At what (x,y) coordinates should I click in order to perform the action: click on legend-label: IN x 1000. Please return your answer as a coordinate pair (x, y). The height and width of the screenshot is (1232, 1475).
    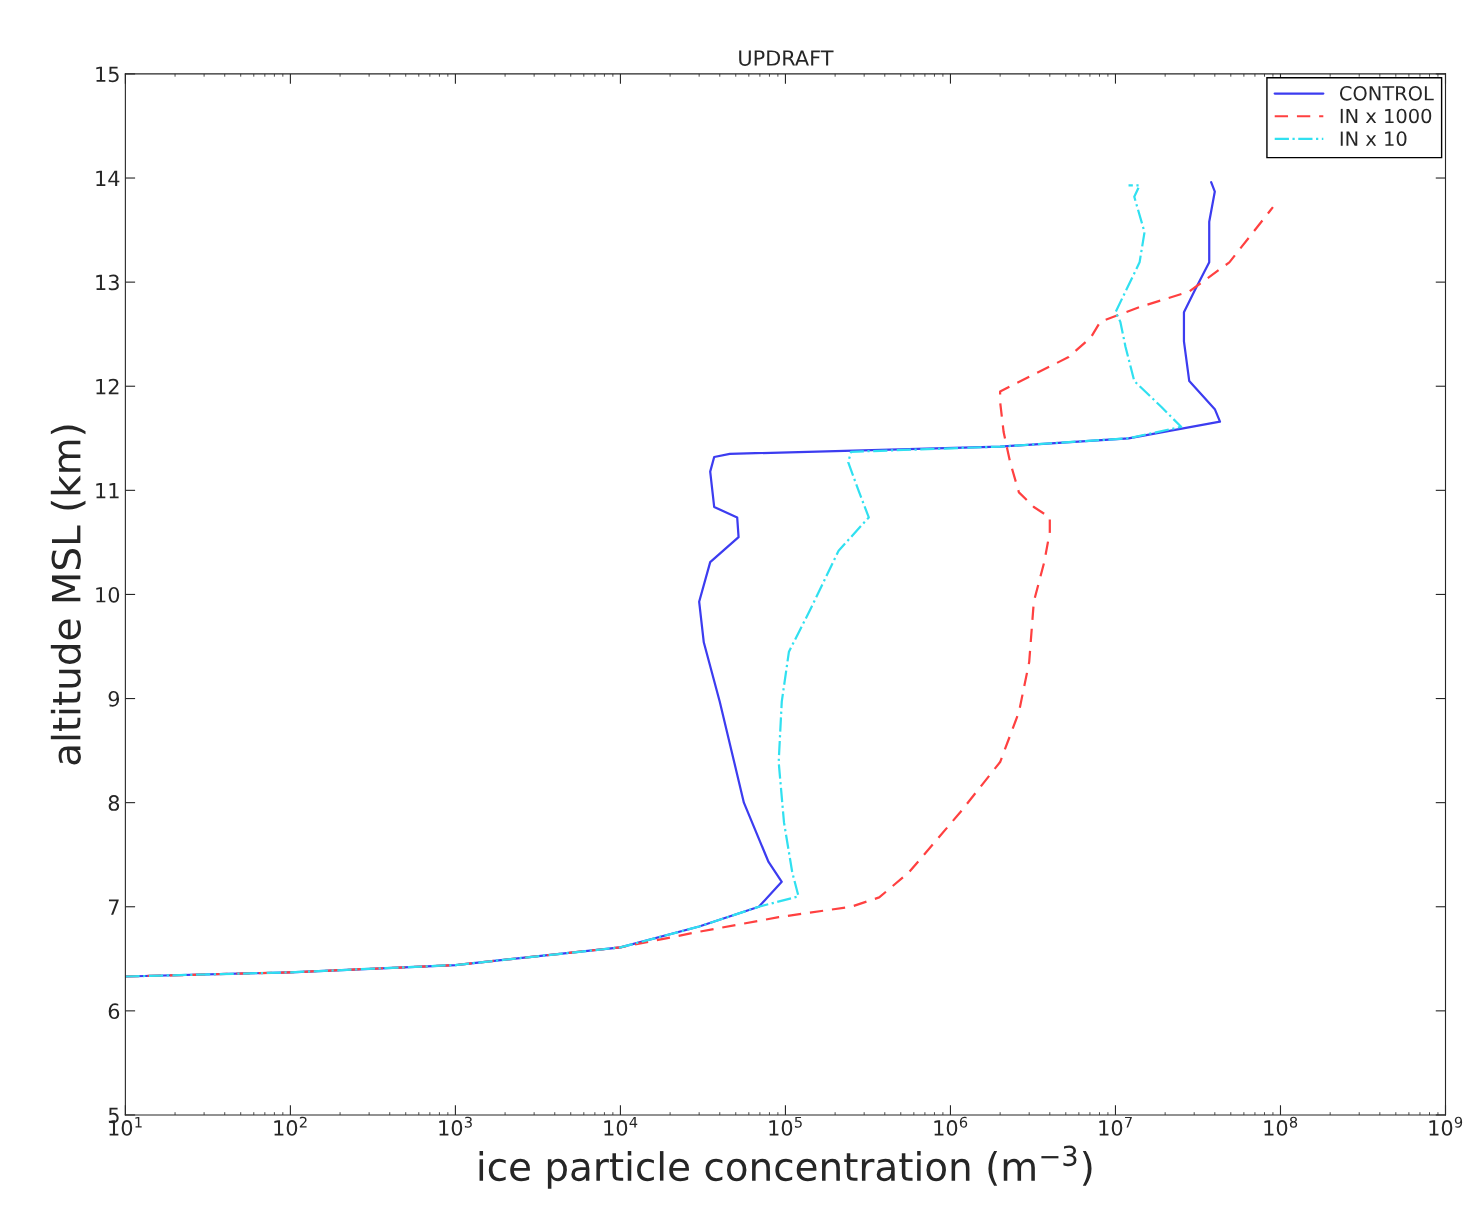
    Looking at the image, I should click on (1386, 116).